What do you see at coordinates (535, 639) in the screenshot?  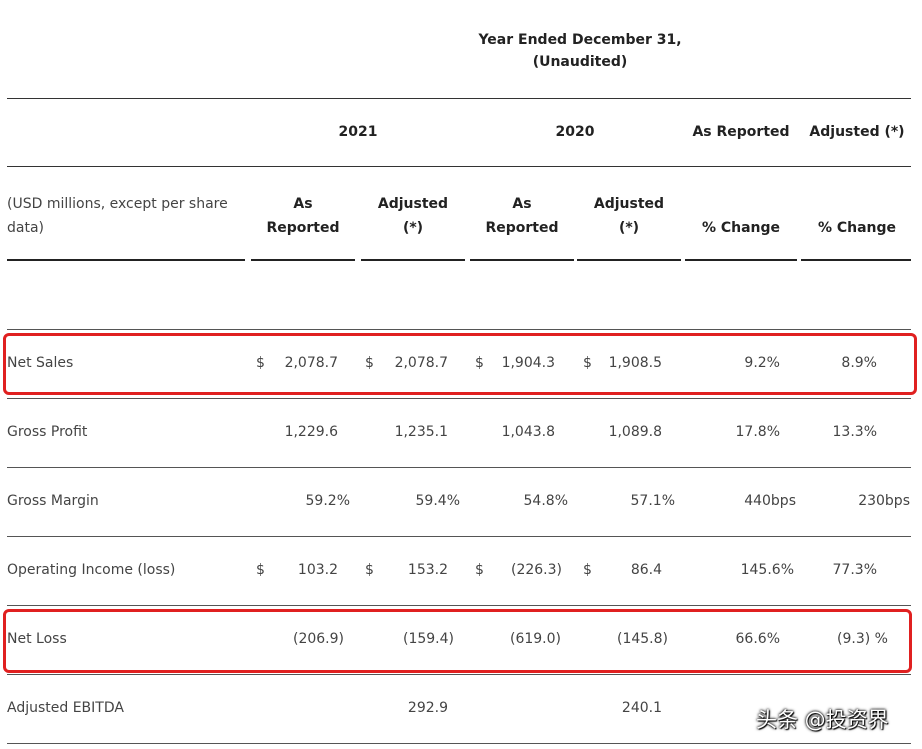 I see `value-2020-reported: (619.0)` at bounding box center [535, 639].